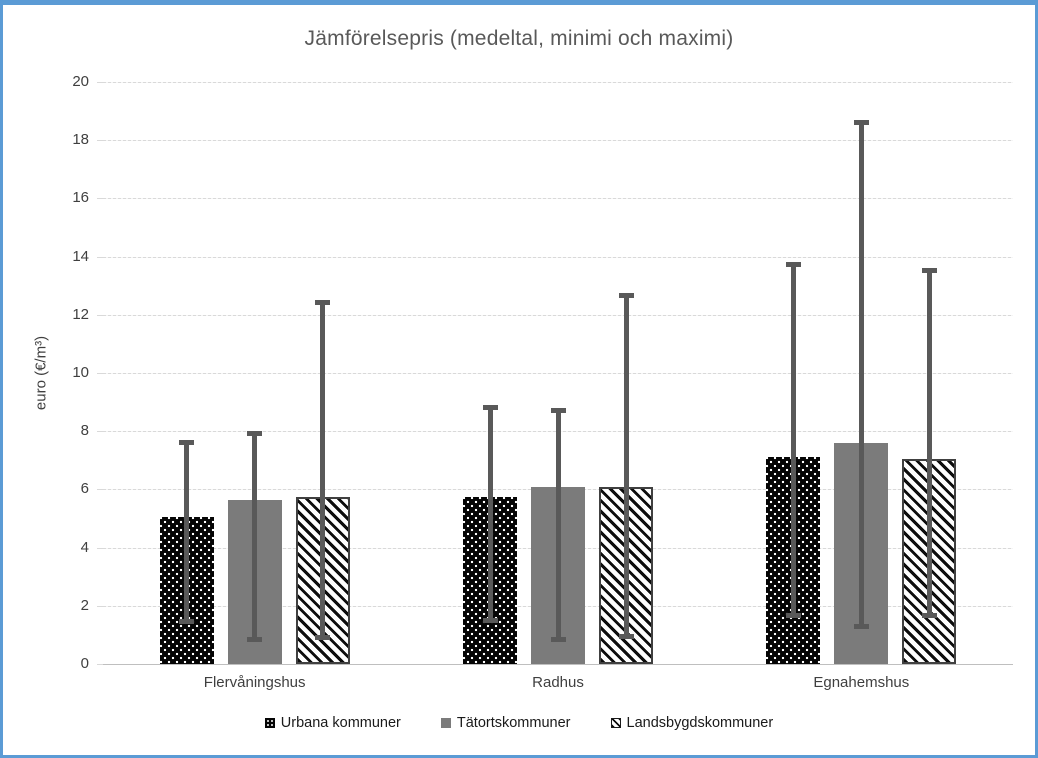  Describe the element at coordinates (80, 256) in the screenshot. I see `y-tick-label: 14` at that location.